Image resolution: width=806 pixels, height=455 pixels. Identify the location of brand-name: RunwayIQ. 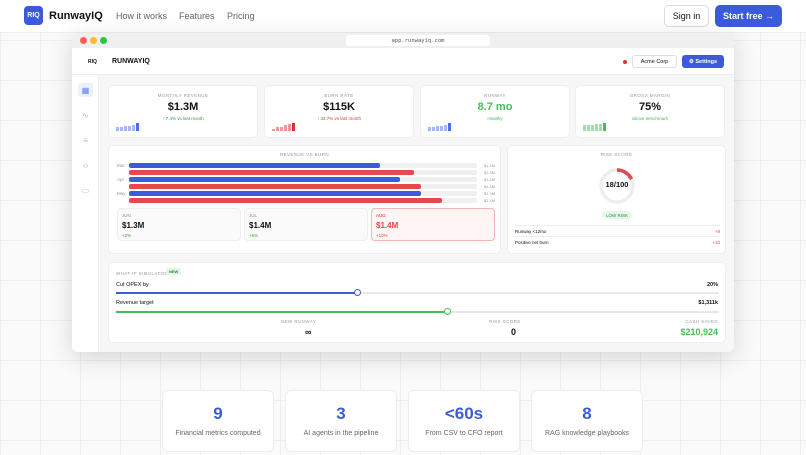
(76, 16).